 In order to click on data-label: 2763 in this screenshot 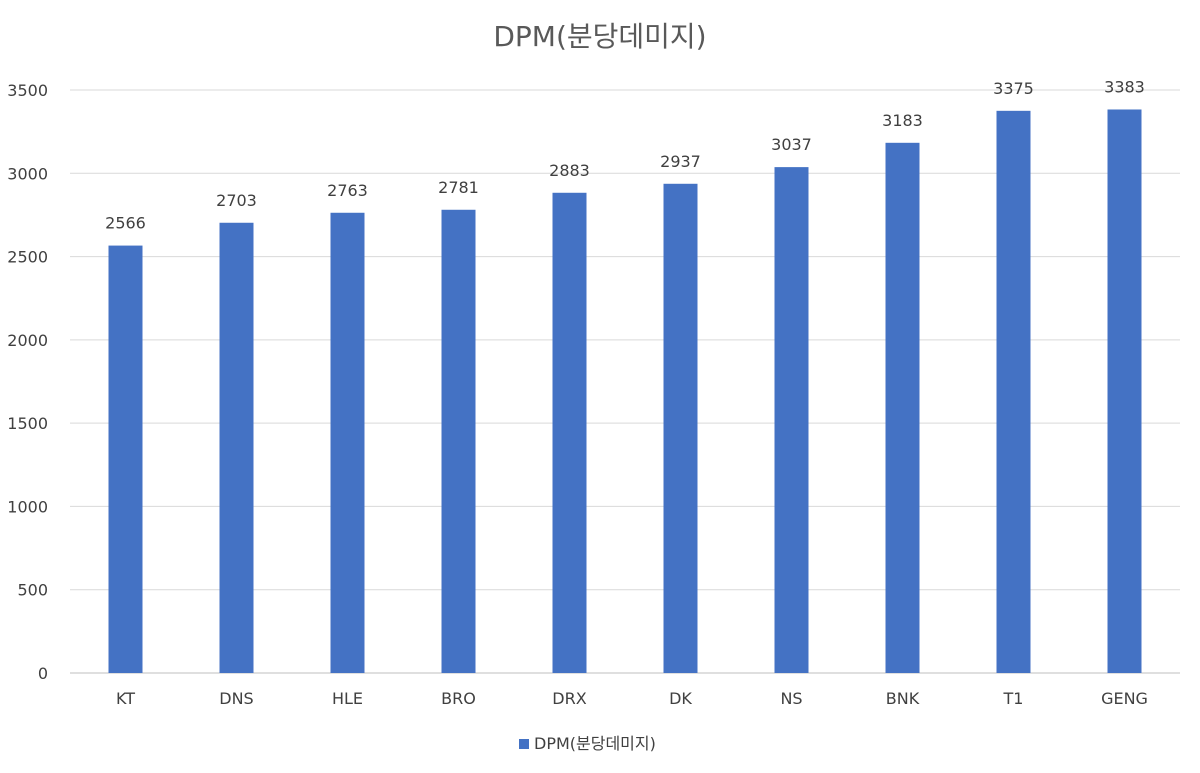, I will do `click(347, 190)`.